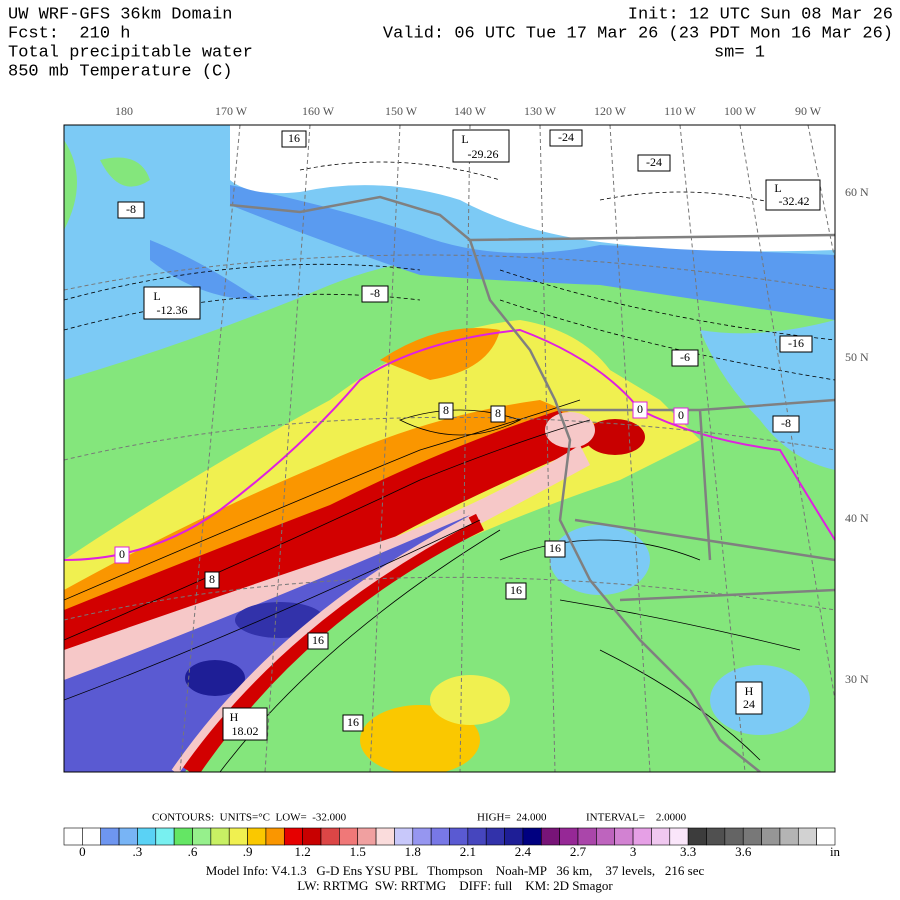 Image resolution: width=900 pixels, height=900 pixels. What do you see at coordinates (654, 162) in the screenshot?
I see `contour-label: -24` at bounding box center [654, 162].